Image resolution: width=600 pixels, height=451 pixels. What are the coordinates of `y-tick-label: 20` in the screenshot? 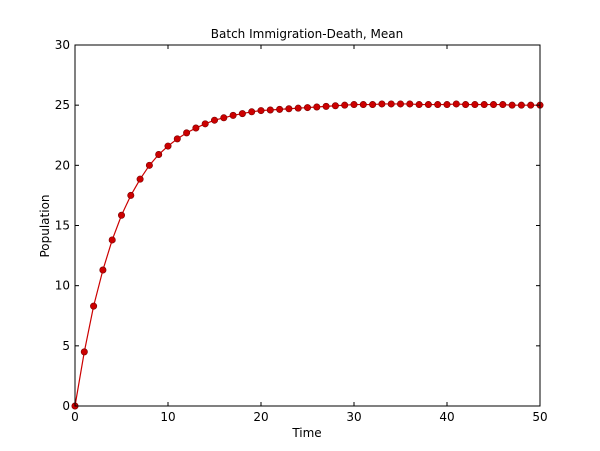 It's located at (62, 165).